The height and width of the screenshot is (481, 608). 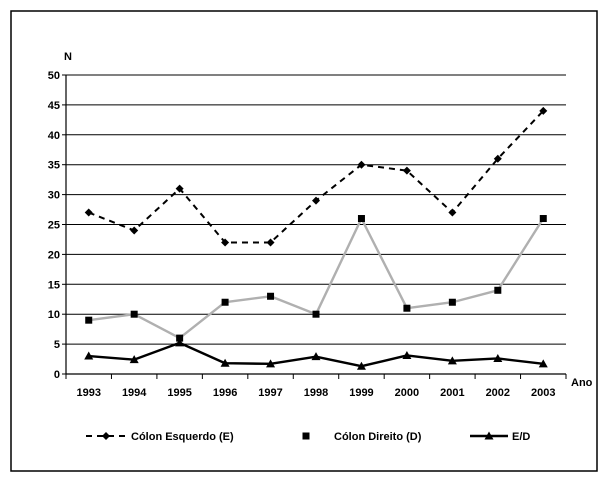 I want to click on y-tick-label: 35, so click(x=54, y=166).